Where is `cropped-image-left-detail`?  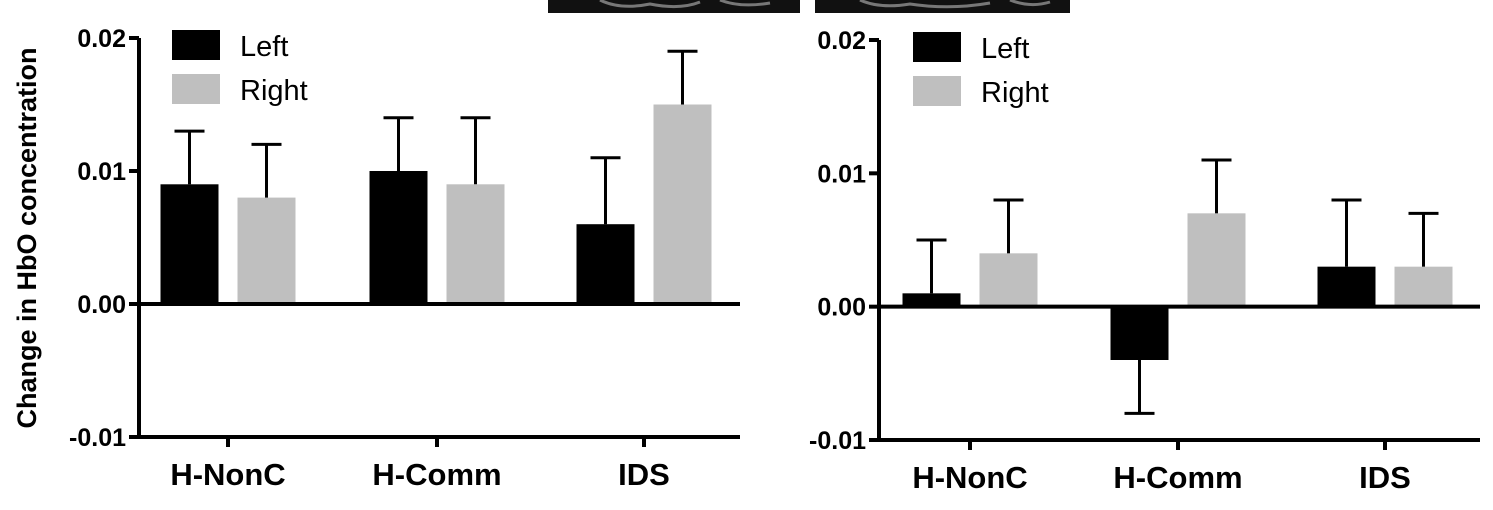 cropped-image-left-detail is located at coordinates (685, 4).